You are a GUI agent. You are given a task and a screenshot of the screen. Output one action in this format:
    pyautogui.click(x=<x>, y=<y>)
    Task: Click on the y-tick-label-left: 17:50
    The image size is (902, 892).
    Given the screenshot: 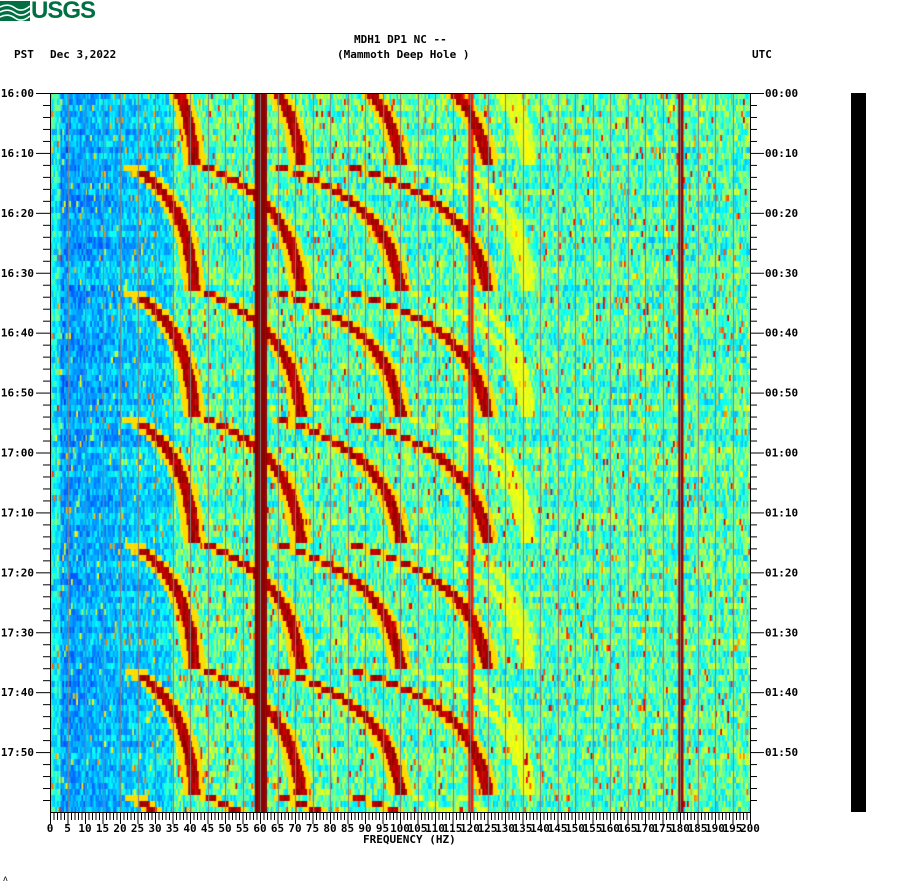 What is the action you would take?
    pyautogui.click(x=17, y=752)
    